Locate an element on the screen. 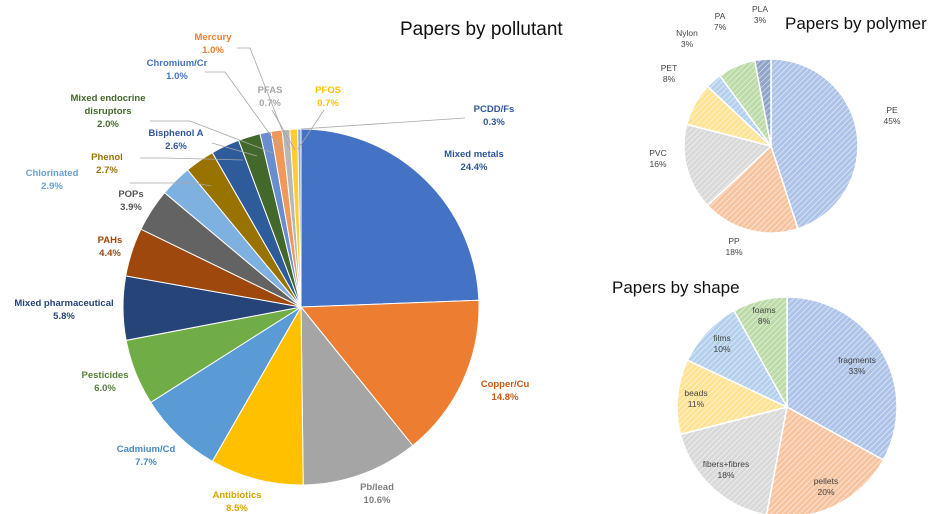 The height and width of the screenshot is (514, 932). svg-text: PE is located at coordinates (892, 110).